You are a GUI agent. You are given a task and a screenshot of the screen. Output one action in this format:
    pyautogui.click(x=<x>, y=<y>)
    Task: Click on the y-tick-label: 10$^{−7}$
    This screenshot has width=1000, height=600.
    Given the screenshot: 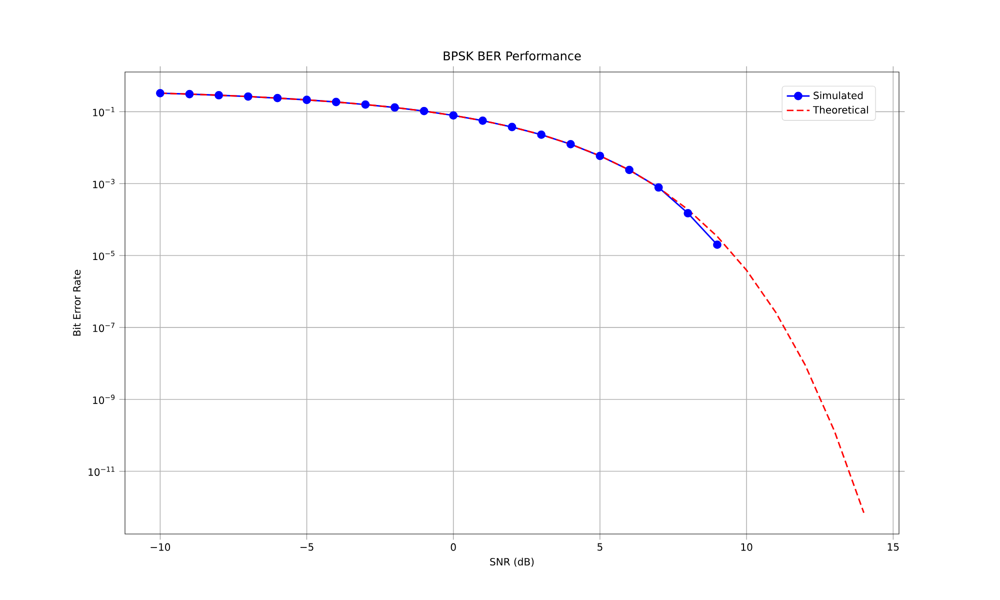 What is the action you would take?
    pyautogui.click(x=103, y=327)
    